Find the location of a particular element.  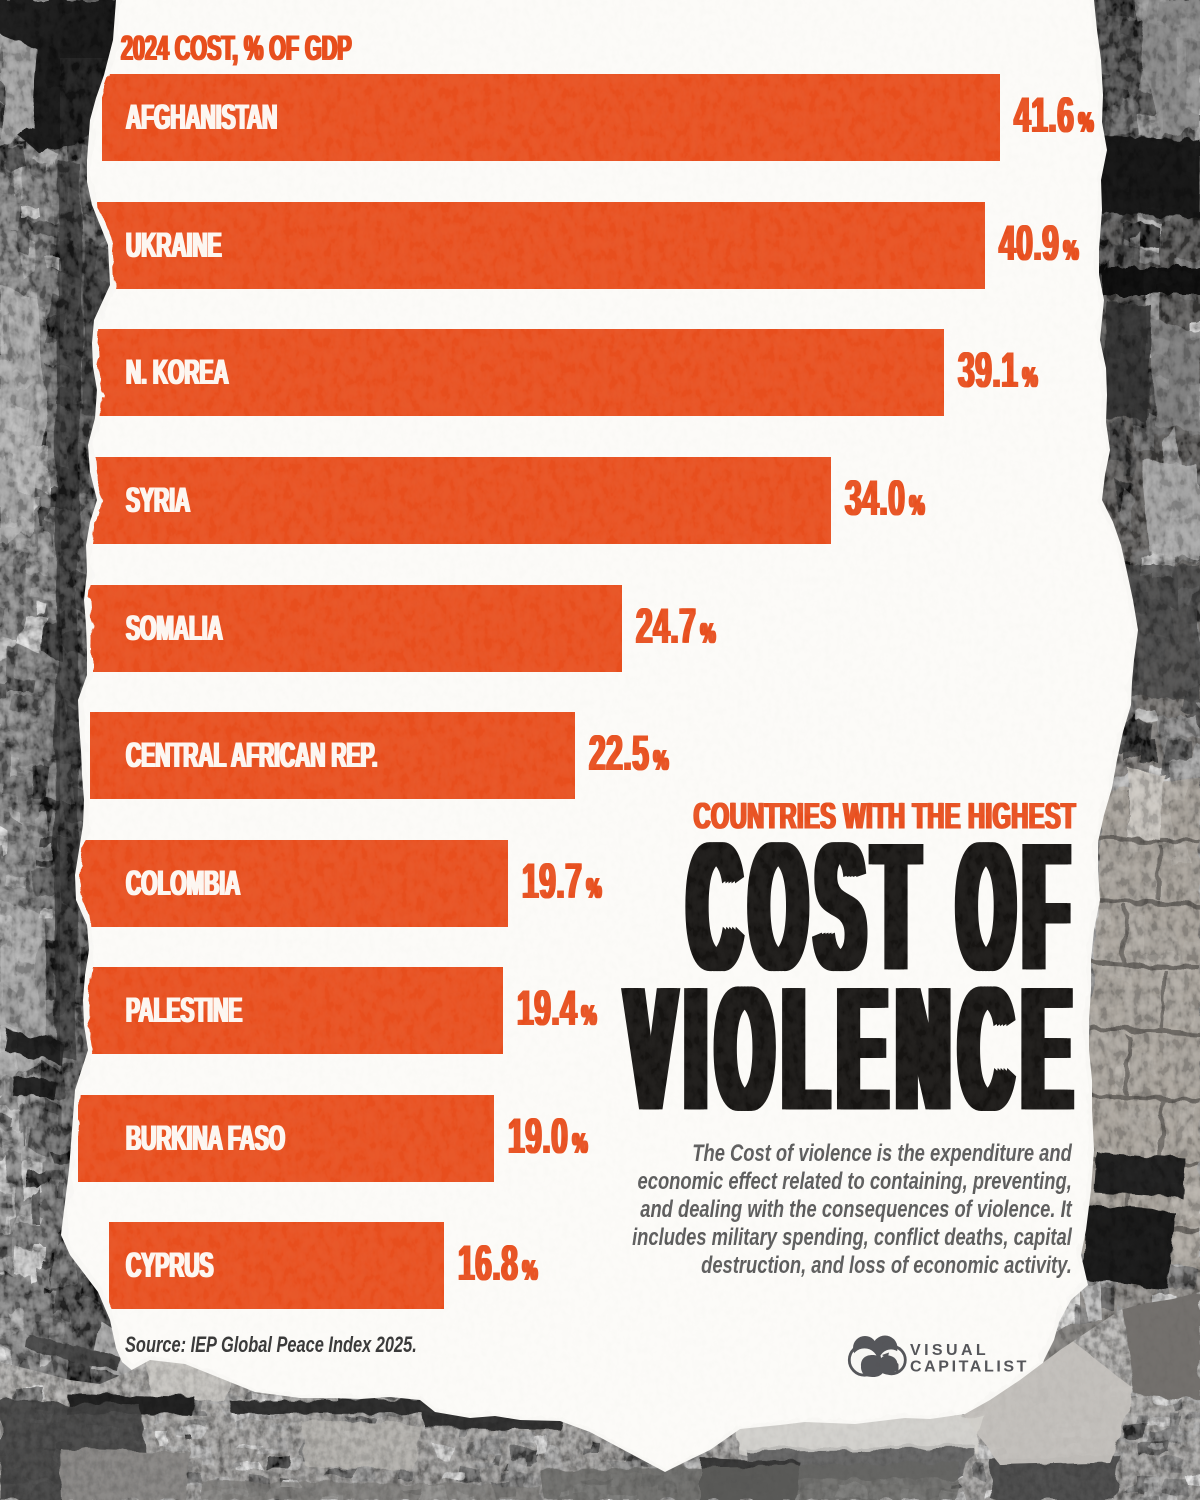

svg-text: CAPITALIST is located at coordinates (969, 1367).